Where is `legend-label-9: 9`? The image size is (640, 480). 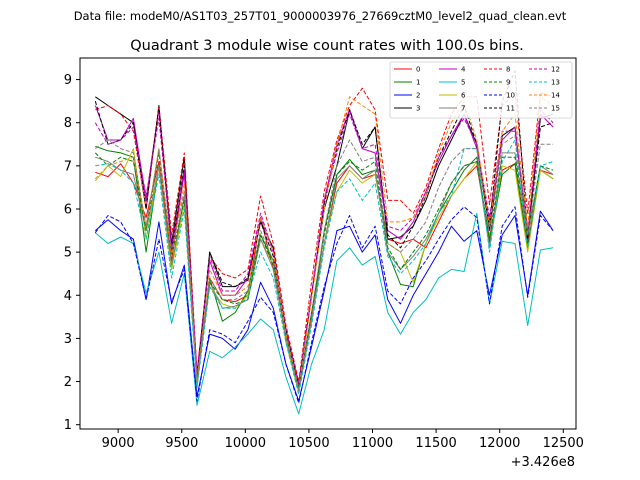 legend-label-9: 9 is located at coordinates (508, 83).